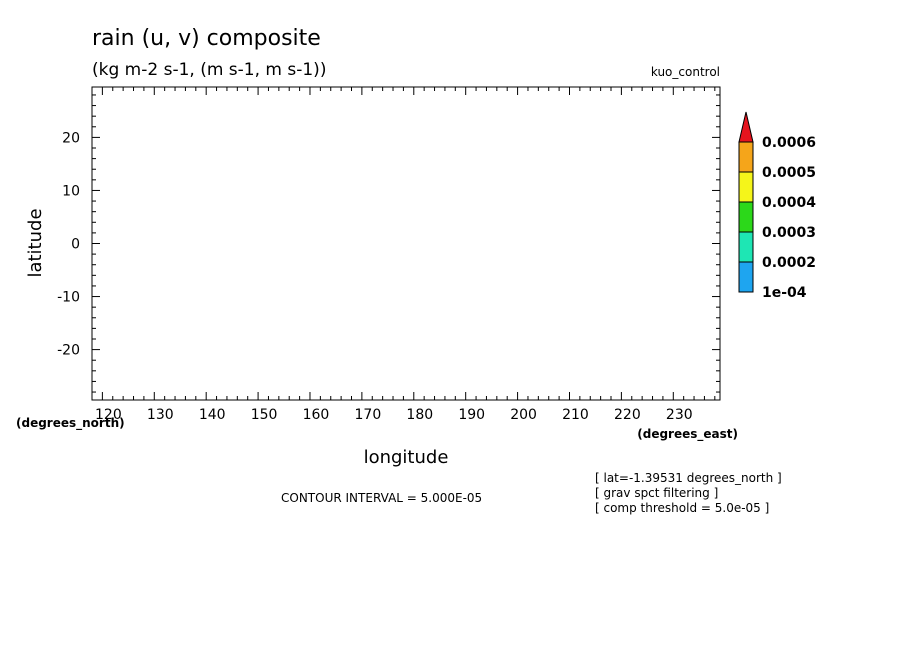 Image resolution: width=904 pixels, height=654 pixels. I want to click on y-tick-label: 10, so click(71, 191).